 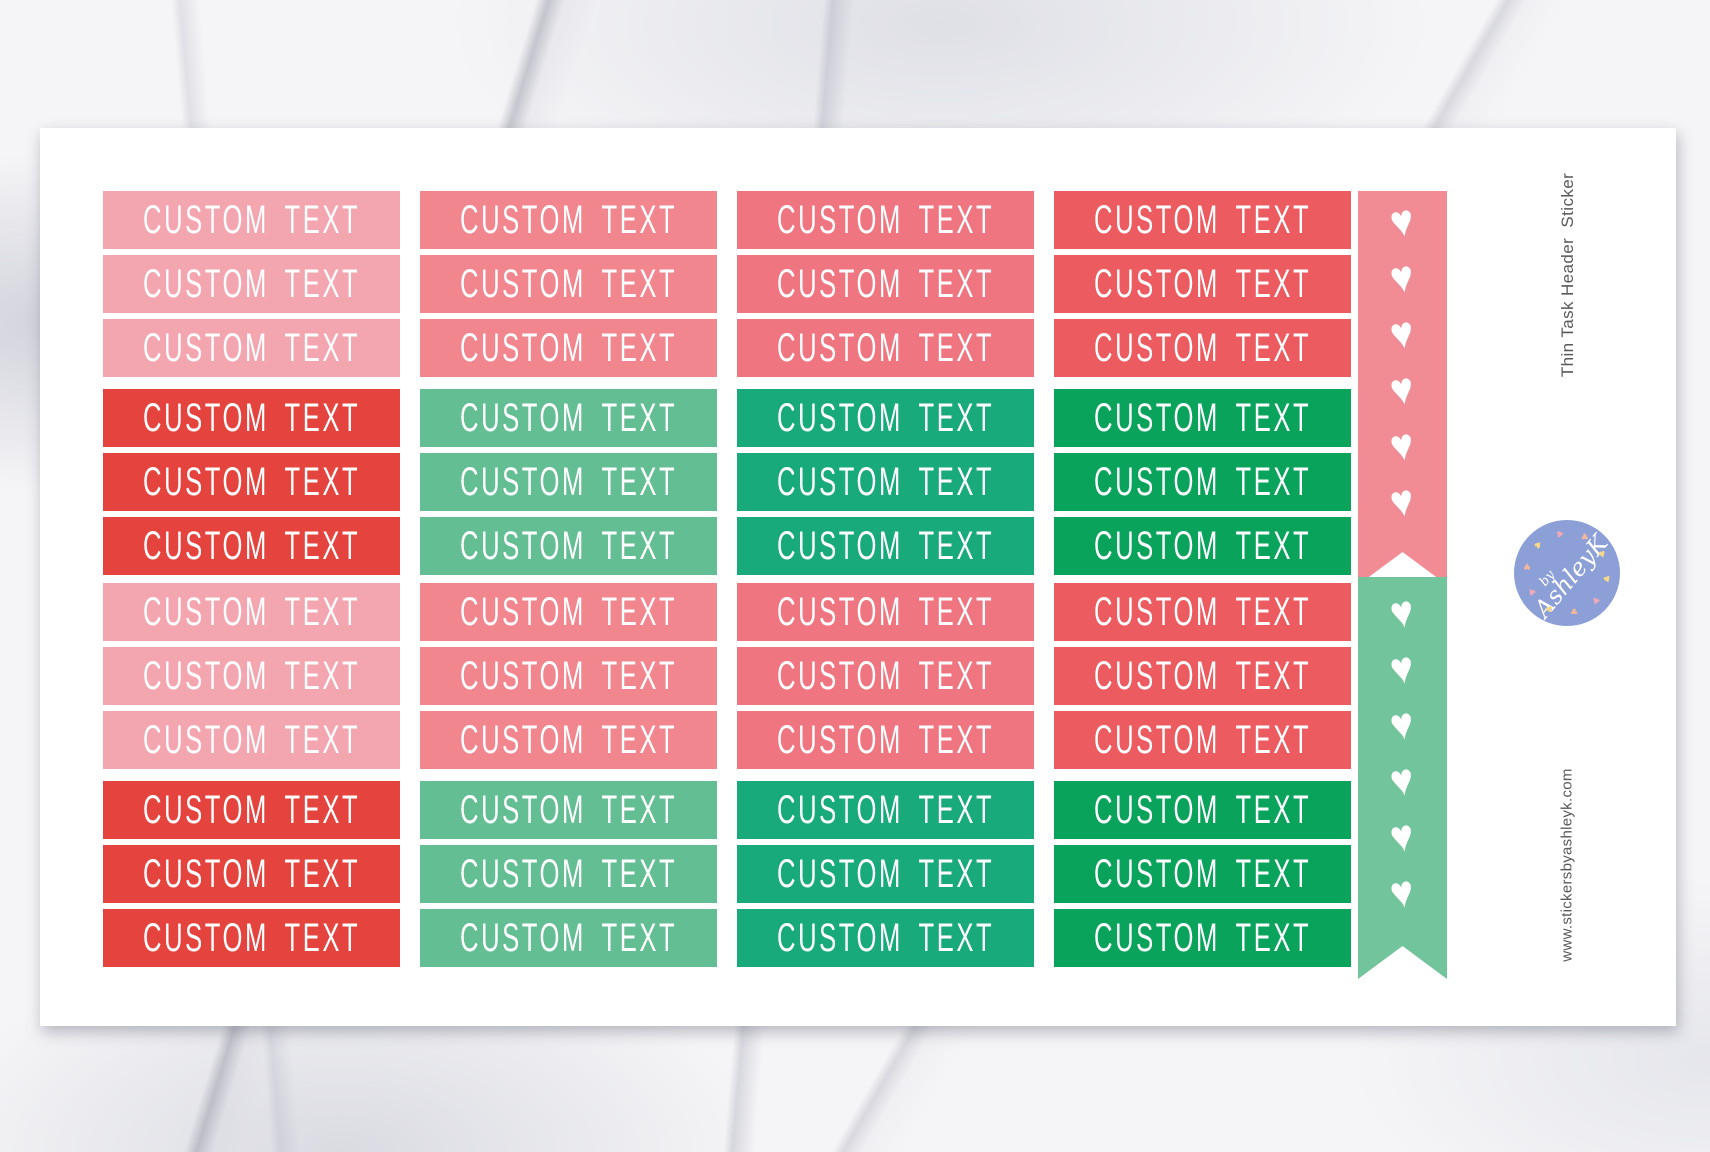 I want to click on heart-strip-pink: ♥ ♥ ♥ ♥ ♥ ♥, so click(x=1402, y=388).